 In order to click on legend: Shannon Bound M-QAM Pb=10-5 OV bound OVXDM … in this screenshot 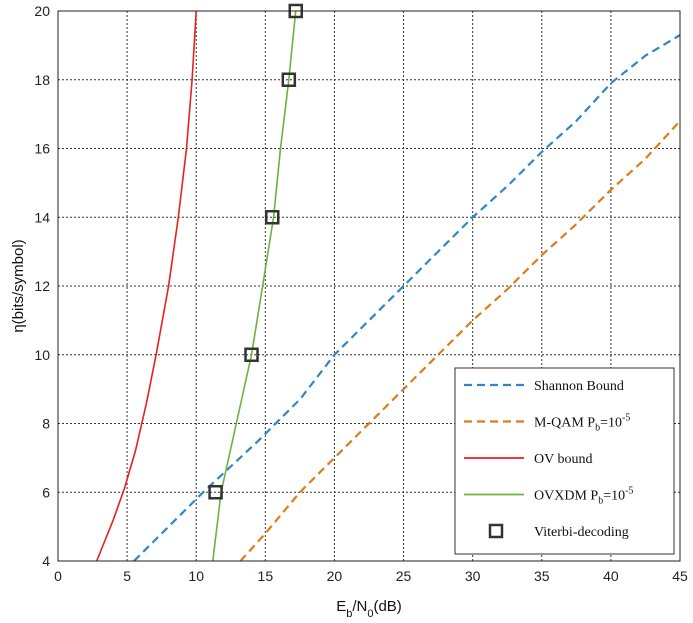, I will do `click(564, 461)`.